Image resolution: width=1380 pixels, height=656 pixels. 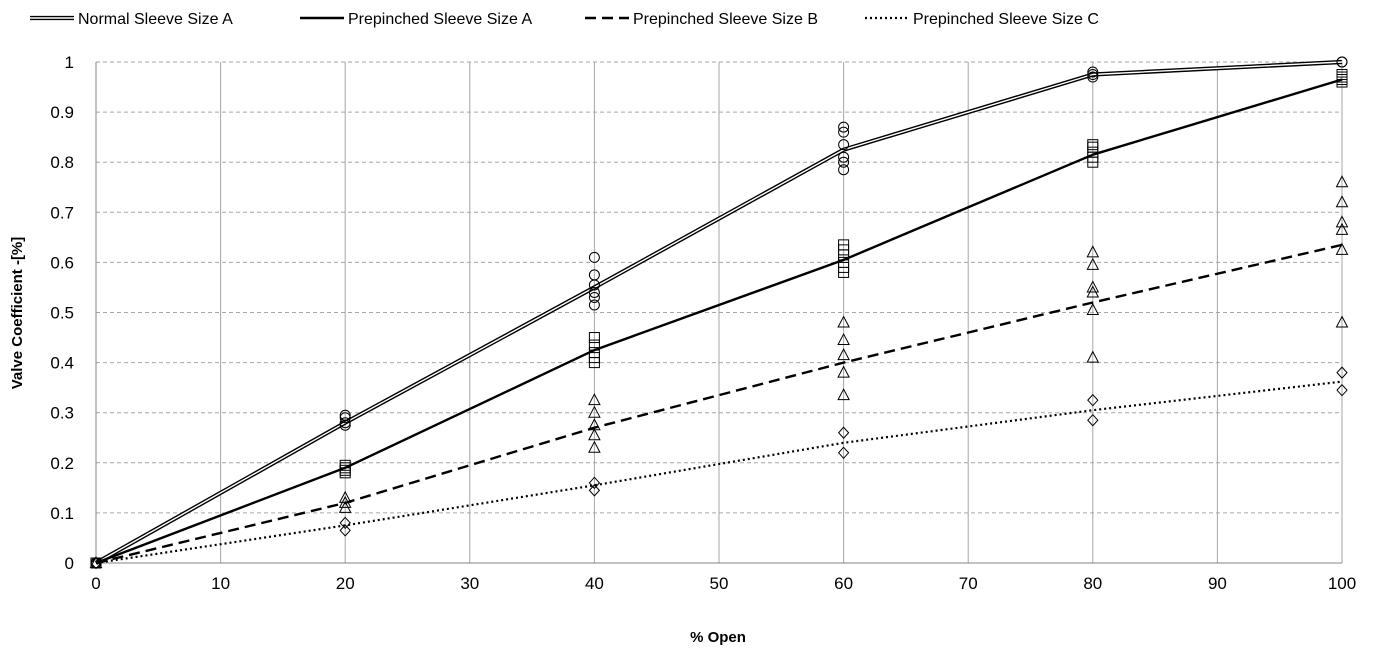 What do you see at coordinates (440, 19) in the screenshot?
I see `legend-label: Prepinched Sleeve Size A` at bounding box center [440, 19].